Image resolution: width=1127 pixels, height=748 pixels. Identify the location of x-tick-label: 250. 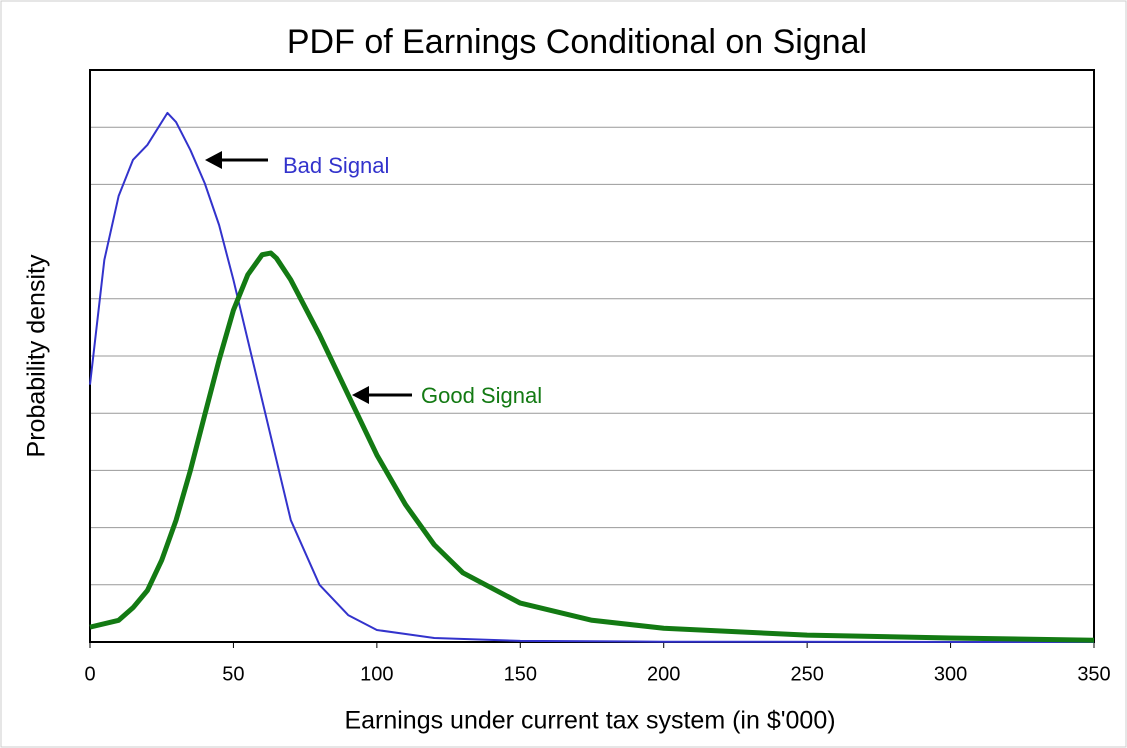
(806, 674).